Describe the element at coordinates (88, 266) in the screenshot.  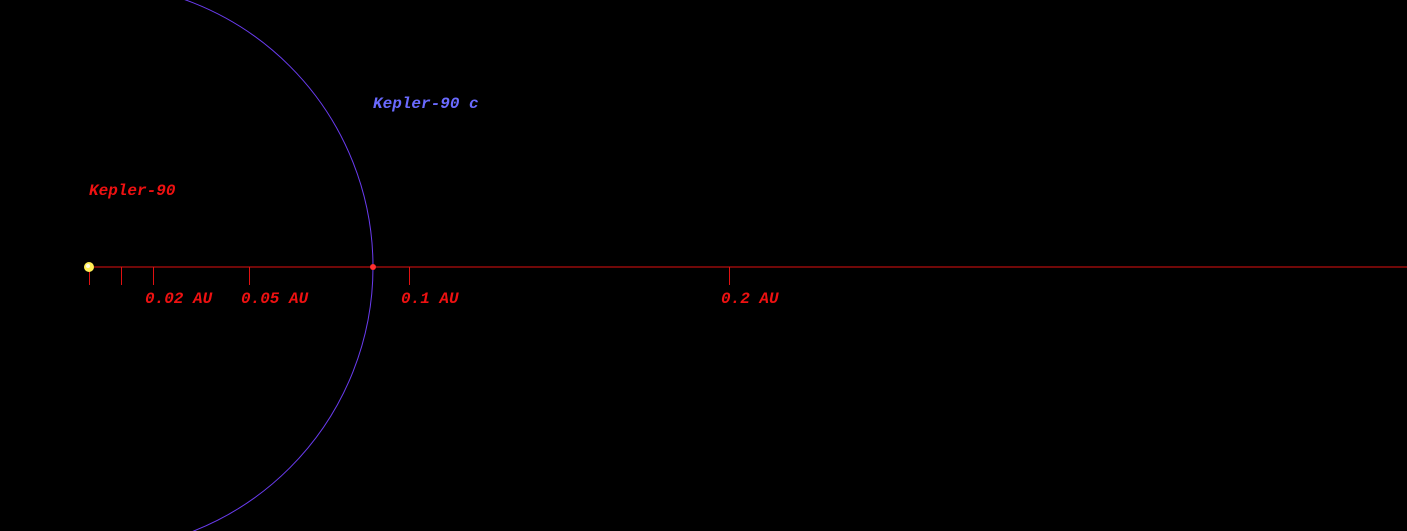
I see `star-highlight` at that location.